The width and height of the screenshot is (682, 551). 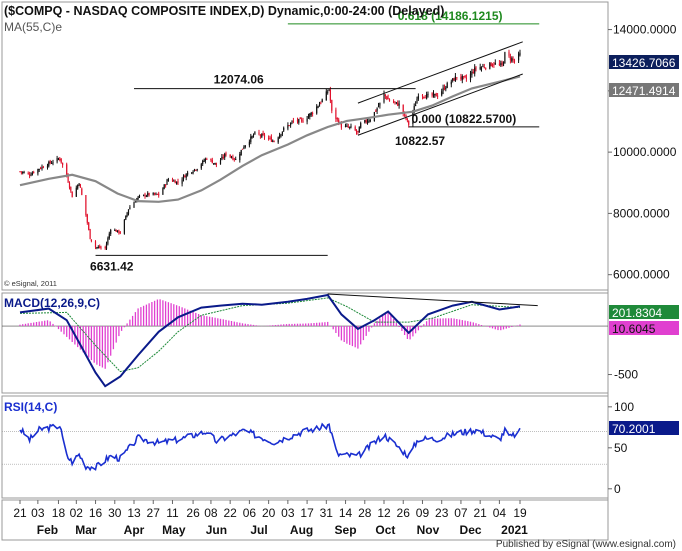 I want to click on copyright-text: © eSignal, 2011, so click(x=30, y=283).